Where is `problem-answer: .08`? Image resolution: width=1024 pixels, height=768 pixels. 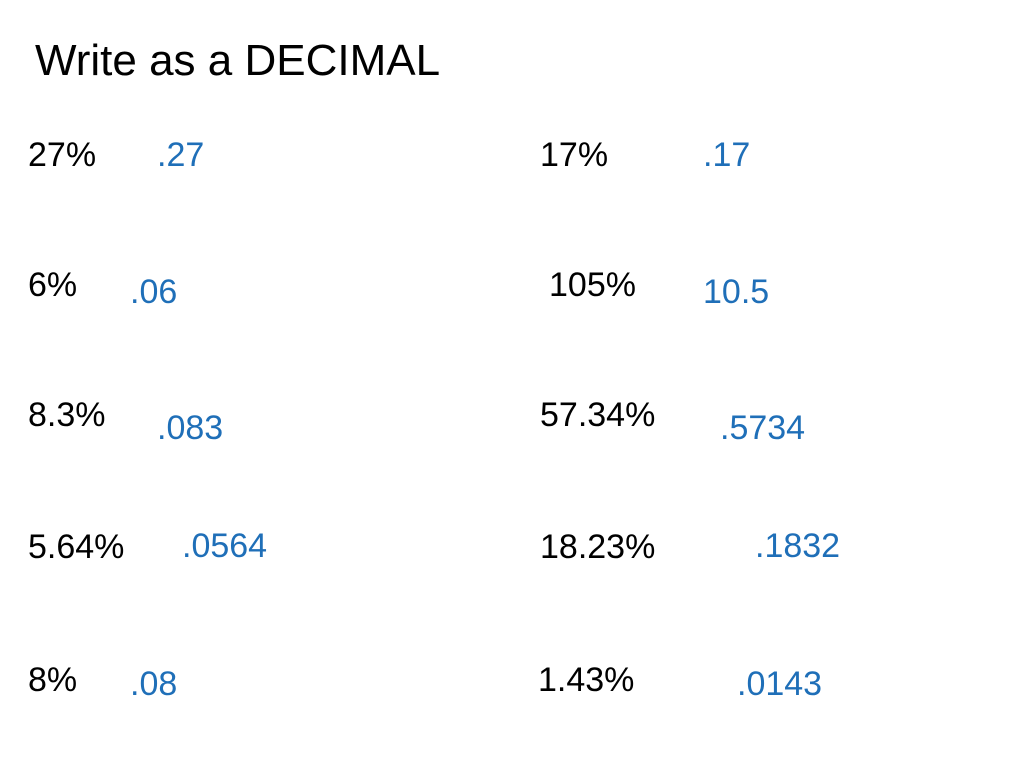
problem-answer: .08 is located at coordinates (154, 684).